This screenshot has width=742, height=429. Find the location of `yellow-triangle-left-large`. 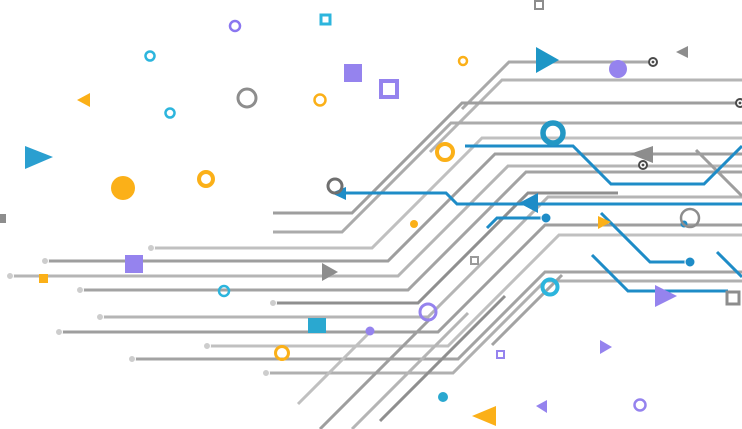

yellow-triangle-left-large is located at coordinates (484, 416).